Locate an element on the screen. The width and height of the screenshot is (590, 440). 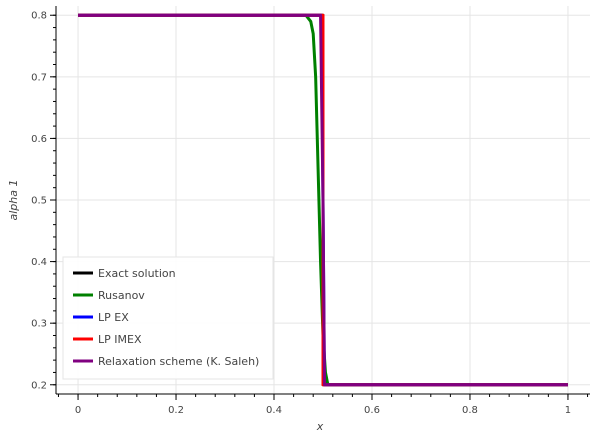
y-tick-label-0: 0.2 is located at coordinates (39, 385).